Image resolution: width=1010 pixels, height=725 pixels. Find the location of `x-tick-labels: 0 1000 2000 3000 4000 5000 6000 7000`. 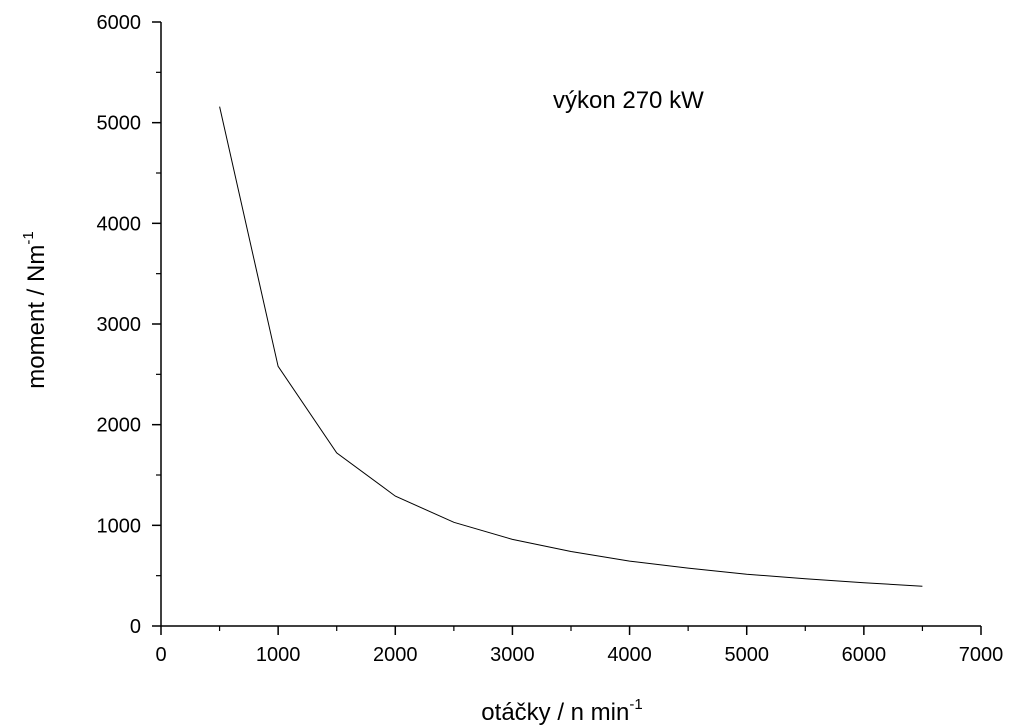

x-tick-labels: 0 1000 2000 3000 4000 5000 6000 7000 is located at coordinates (579, 655).